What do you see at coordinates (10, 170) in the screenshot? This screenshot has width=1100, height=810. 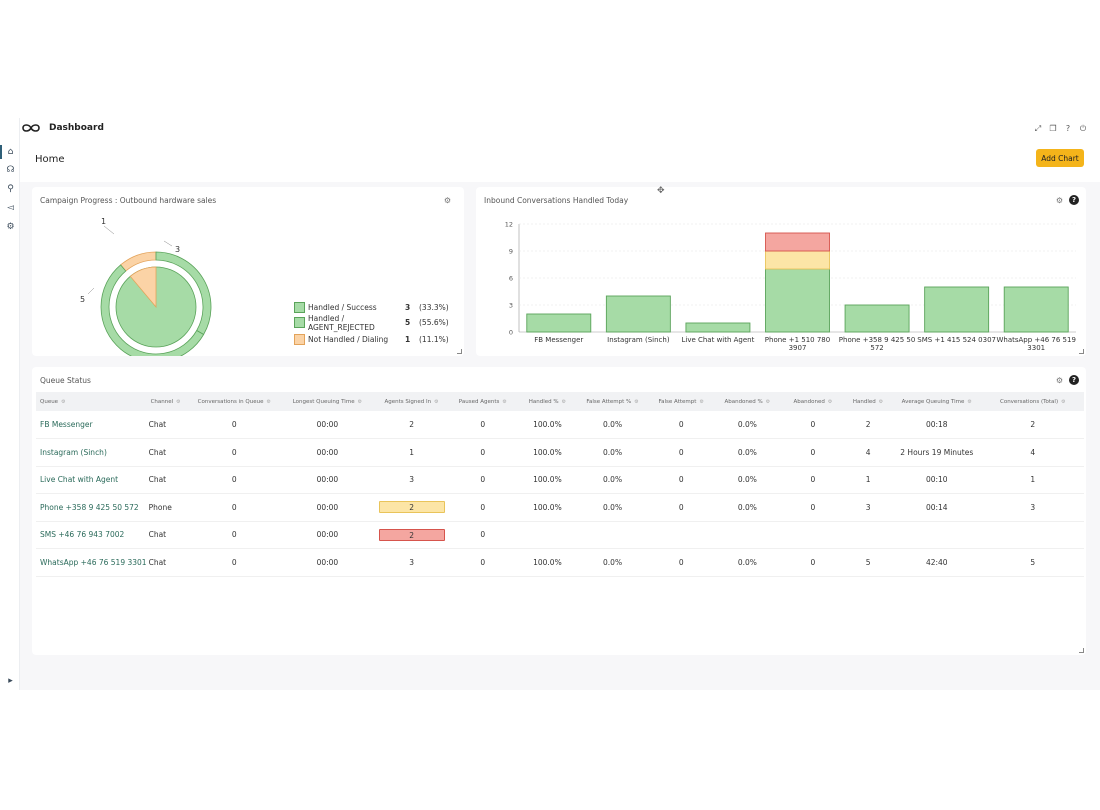 I see `headset-icon: ☊` at bounding box center [10, 170].